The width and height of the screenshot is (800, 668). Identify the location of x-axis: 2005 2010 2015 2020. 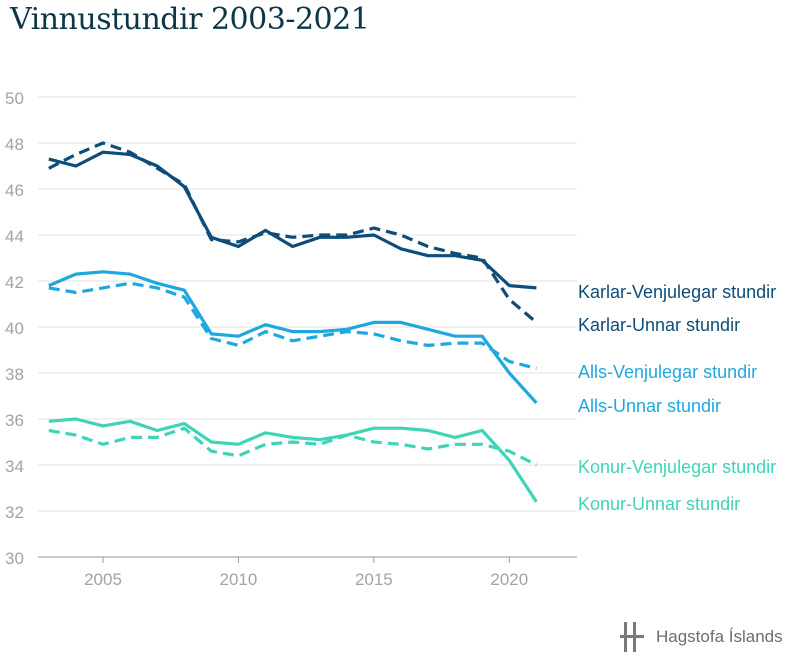
(306, 573).